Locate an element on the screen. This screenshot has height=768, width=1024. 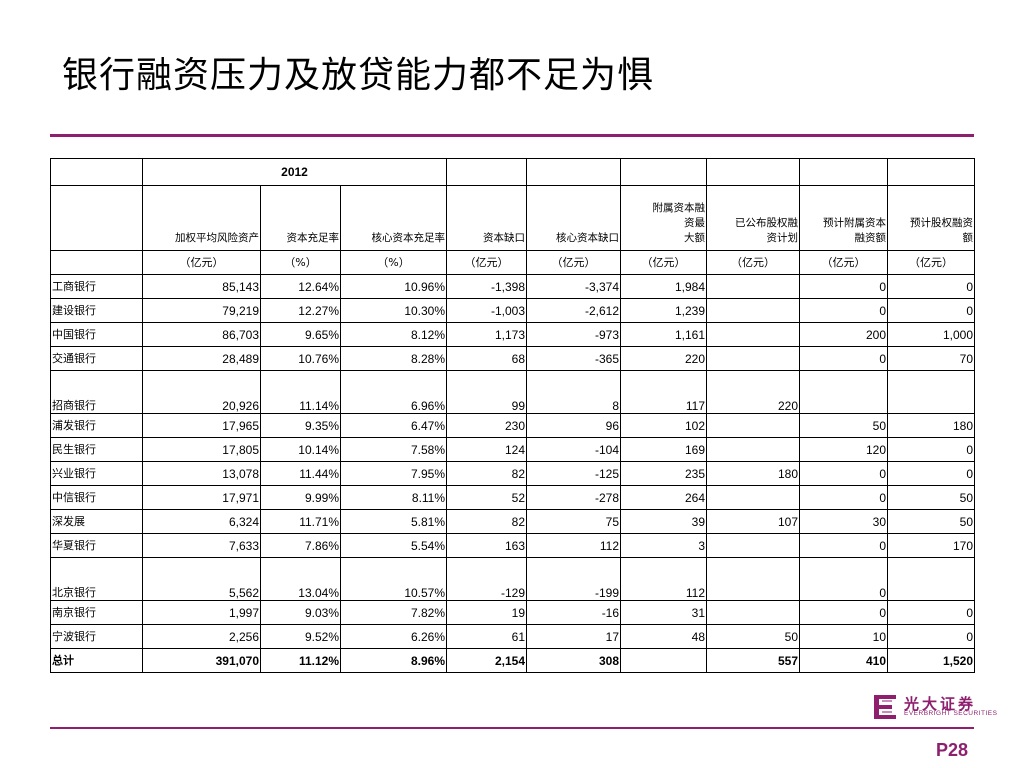
value-cell: 10.57% is located at coordinates (393, 579).